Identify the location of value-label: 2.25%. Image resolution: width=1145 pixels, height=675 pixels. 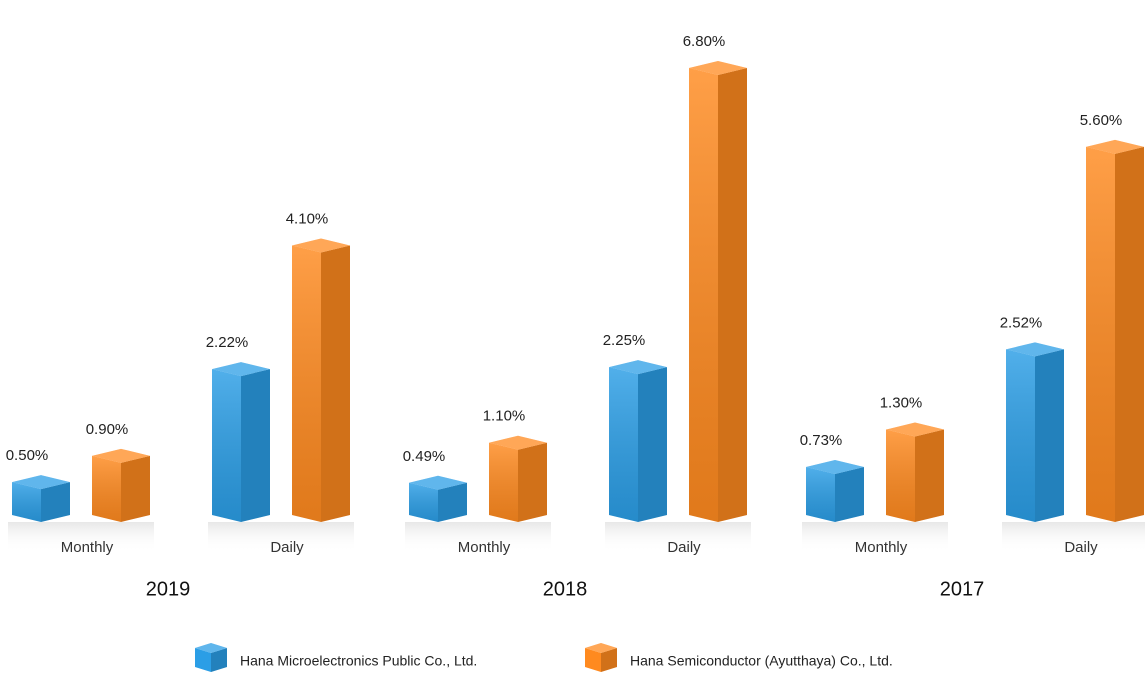
(624, 340).